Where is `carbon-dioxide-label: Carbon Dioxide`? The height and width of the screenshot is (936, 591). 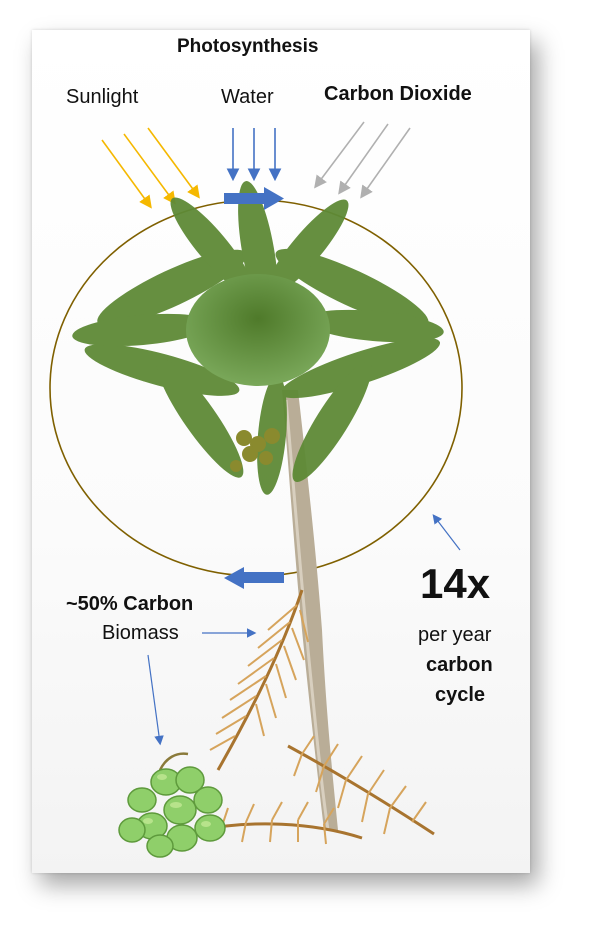 carbon-dioxide-label: Carbon Dioxide is located at coordinates (398, 94).